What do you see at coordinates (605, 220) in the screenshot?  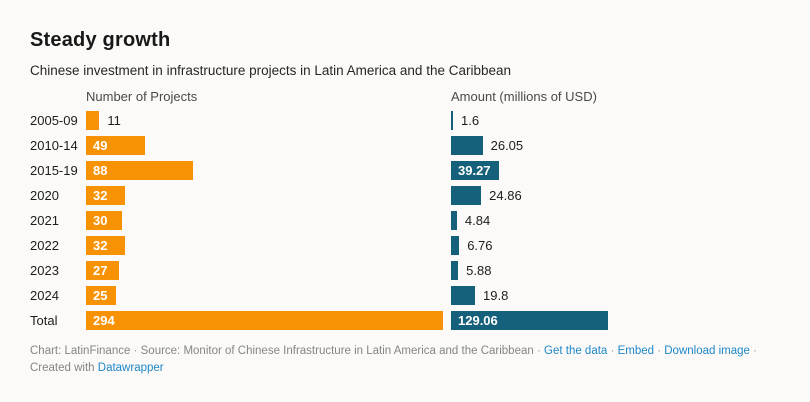 I see `amount-bar-zone: 4.84` at bounding box center [605, 220].